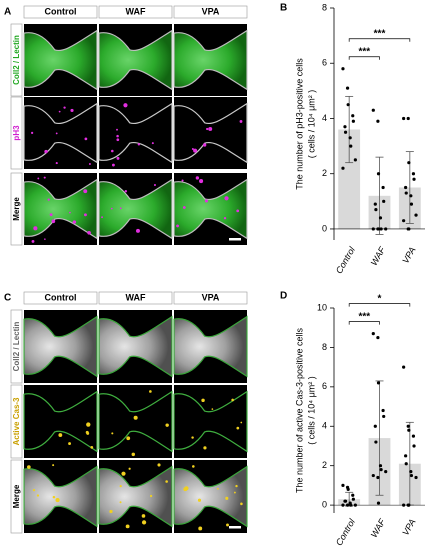 Image resolution: width=429 pixels, height=550 pixels. I want to click on column-header: Control, so click(61, 297).